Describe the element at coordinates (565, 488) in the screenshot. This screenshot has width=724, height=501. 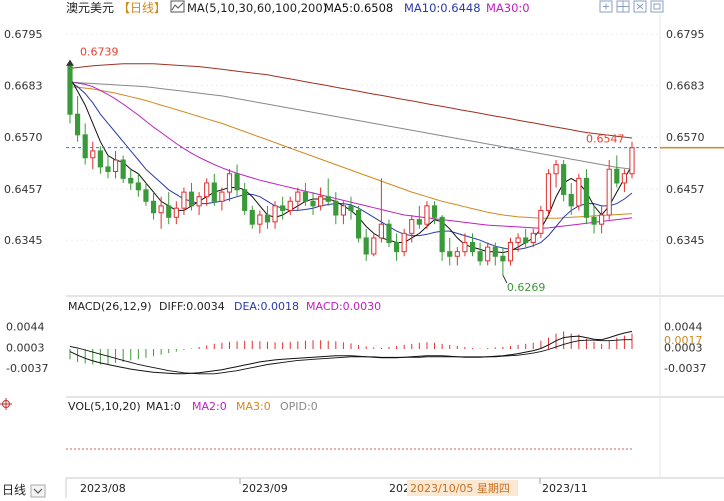
I see `date-label-nov: 2023/11` at that location.